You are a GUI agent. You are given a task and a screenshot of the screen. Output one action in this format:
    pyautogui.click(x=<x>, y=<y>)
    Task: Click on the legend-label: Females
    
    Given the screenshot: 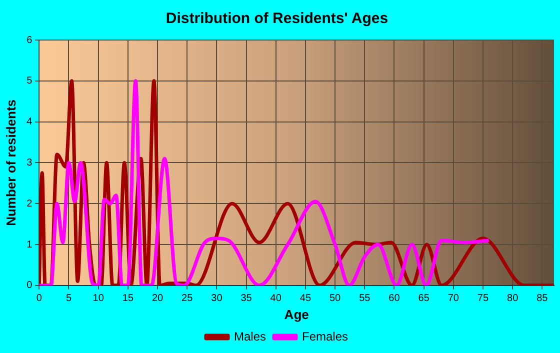 What is the action you would take?
    pyautogui.click(x=325, y=336)
    